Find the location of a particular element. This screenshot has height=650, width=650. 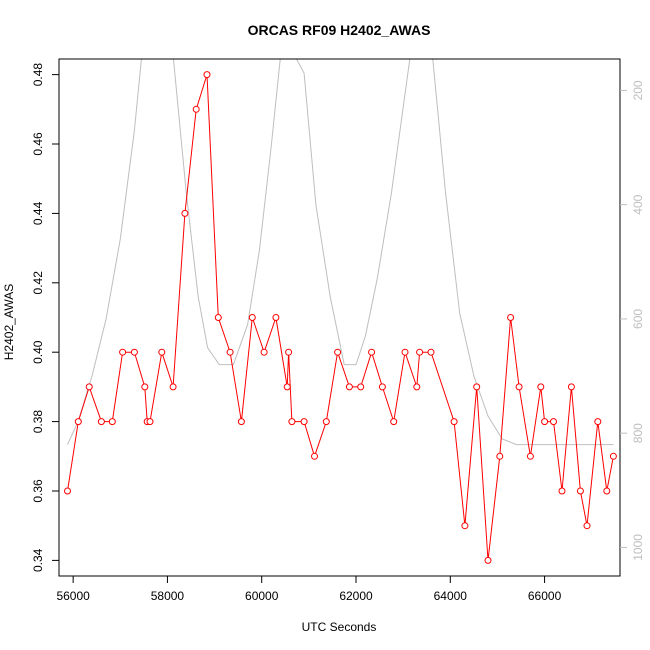

chart-title: ORCAS RF09 H2402_AWAS is located at coordinates (339, 30).